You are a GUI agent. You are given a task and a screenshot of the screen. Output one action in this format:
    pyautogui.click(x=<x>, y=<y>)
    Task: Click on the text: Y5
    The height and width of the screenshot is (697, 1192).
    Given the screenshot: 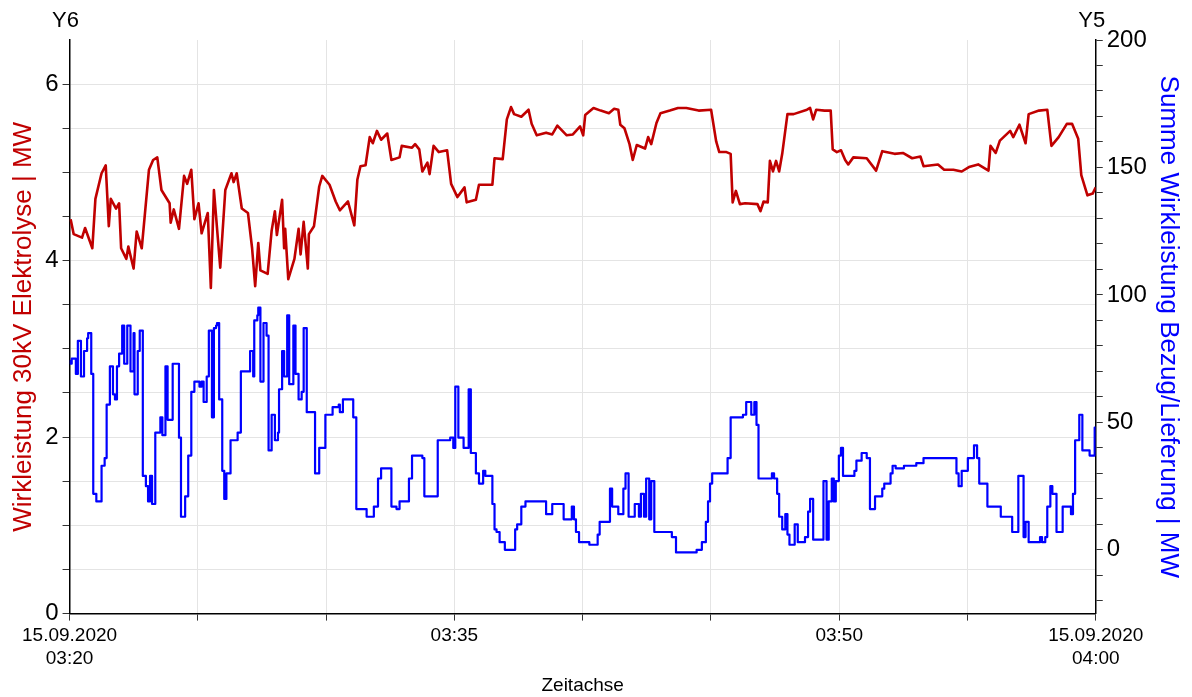 What is the action you would take?
    pyautogui.click(x=1092, y=20)
    